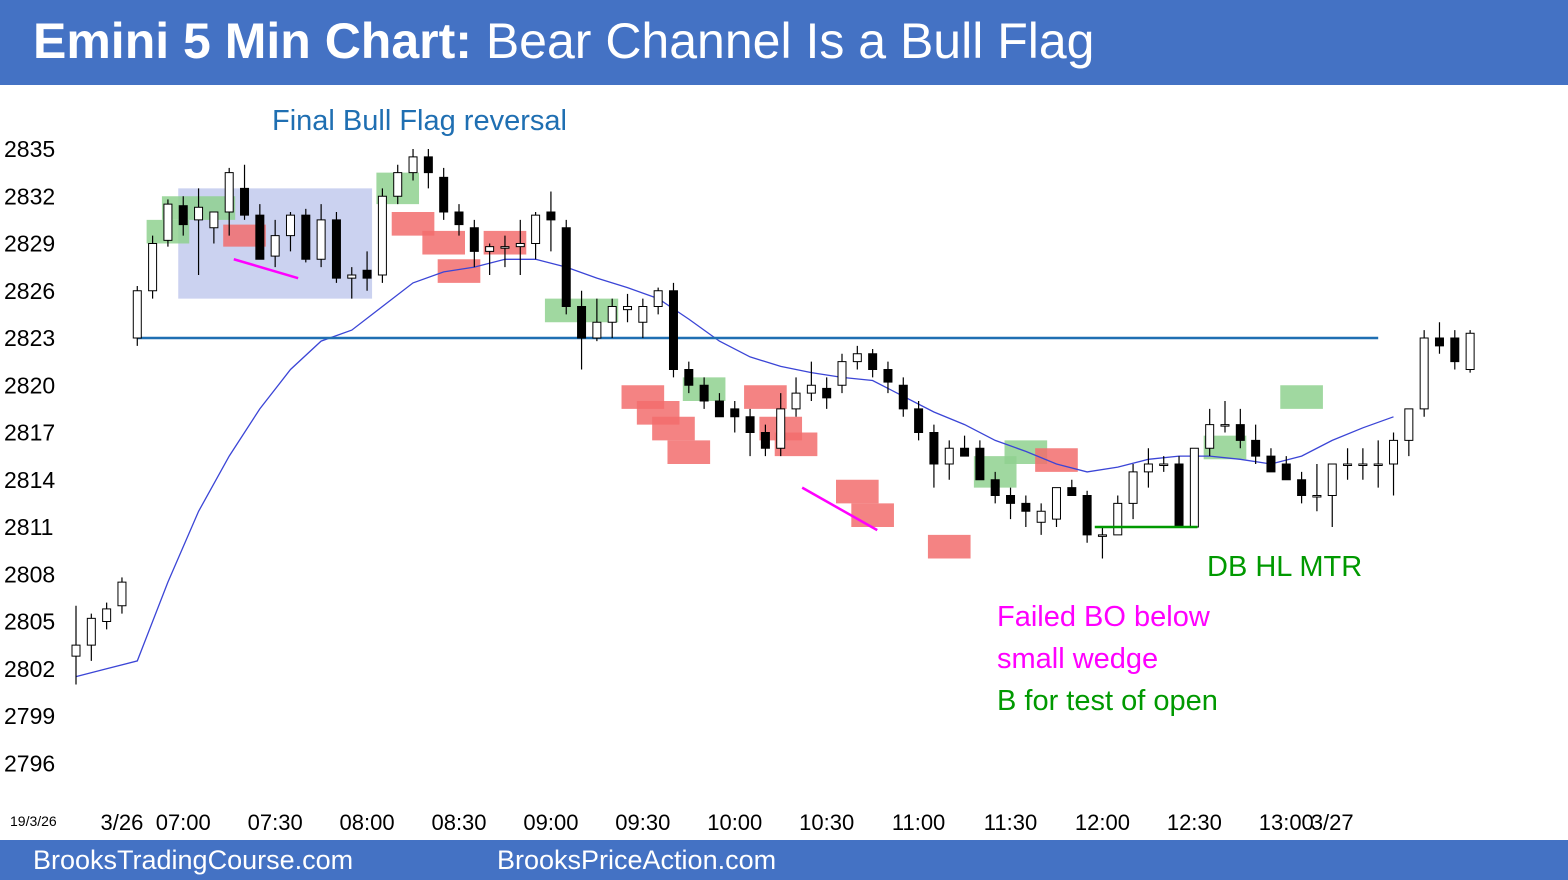  Describe the element at coordinates (367, 822) in the screenshot. I see `x-tick-label: 08:00` at that location.